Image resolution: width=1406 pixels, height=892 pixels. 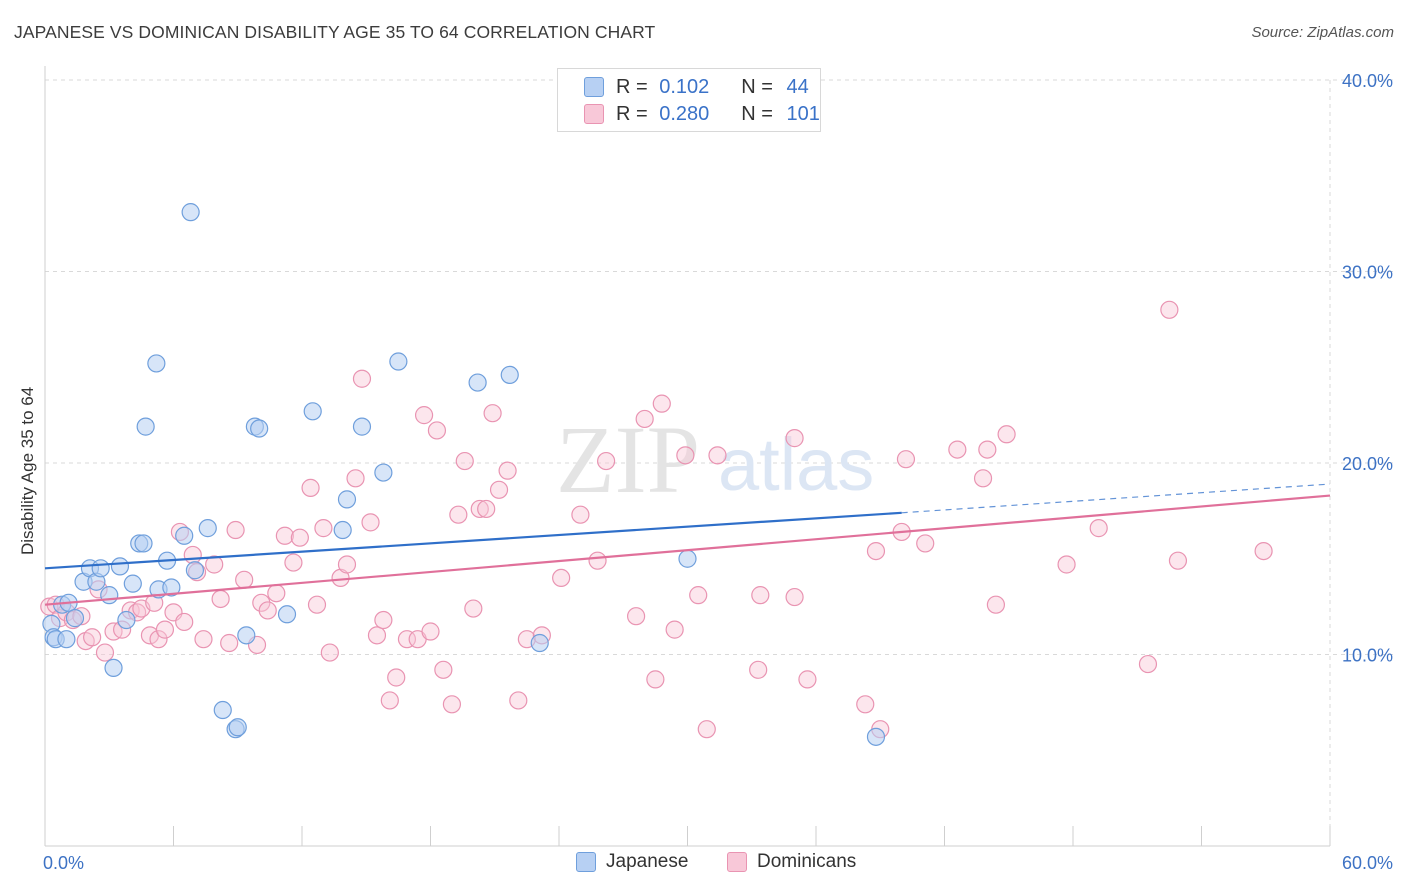 What do you see at coordinates (1367, 464) in the screenshot?
I see `y-tick-label-20: 20.0%` at bounding box center [1367, 464].